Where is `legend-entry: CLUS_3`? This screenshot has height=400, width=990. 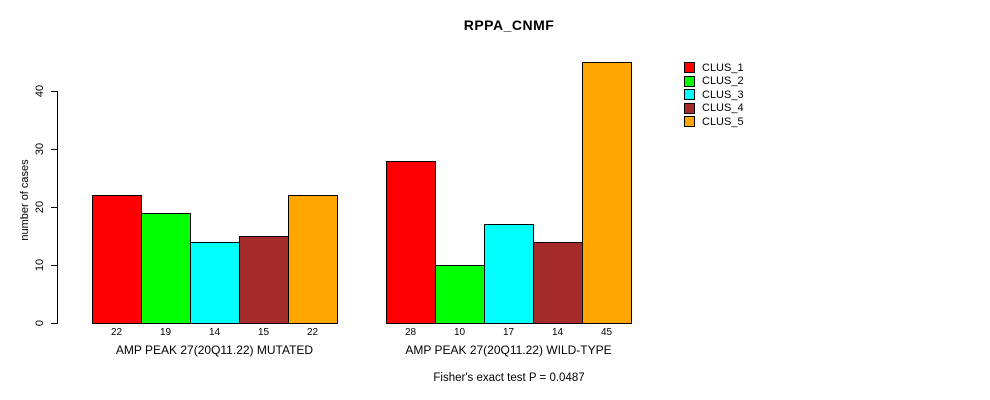
legend-entry: CLUS_3 is located at coordinates (714, 95).